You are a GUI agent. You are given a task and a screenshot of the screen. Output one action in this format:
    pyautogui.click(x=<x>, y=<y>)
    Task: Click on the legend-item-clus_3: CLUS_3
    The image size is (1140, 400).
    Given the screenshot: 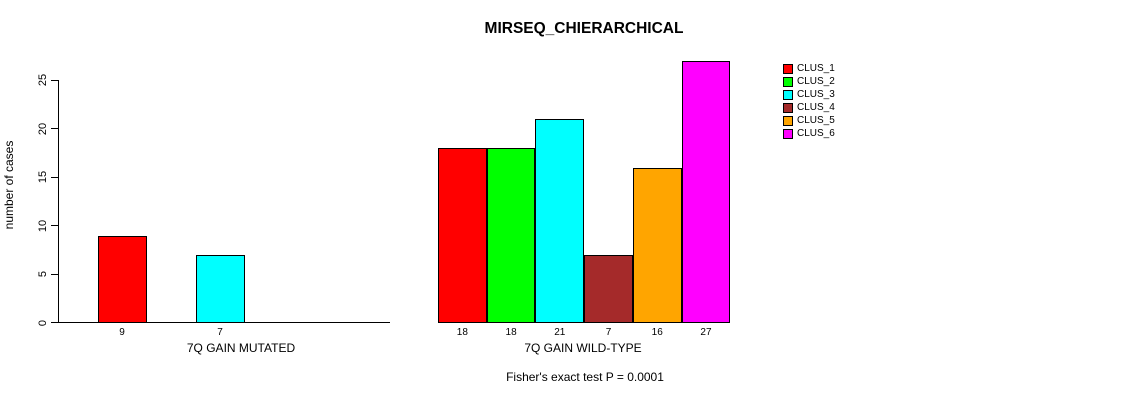 What is the action you would take?
    pyautogui.click(x=809, y=94)
    